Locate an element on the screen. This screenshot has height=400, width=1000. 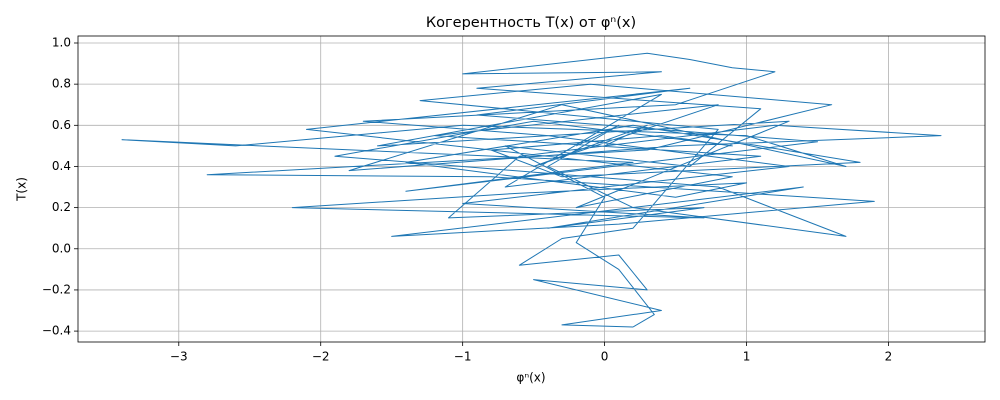
x-tick-label: −1 is located at coordinates (463, 357).